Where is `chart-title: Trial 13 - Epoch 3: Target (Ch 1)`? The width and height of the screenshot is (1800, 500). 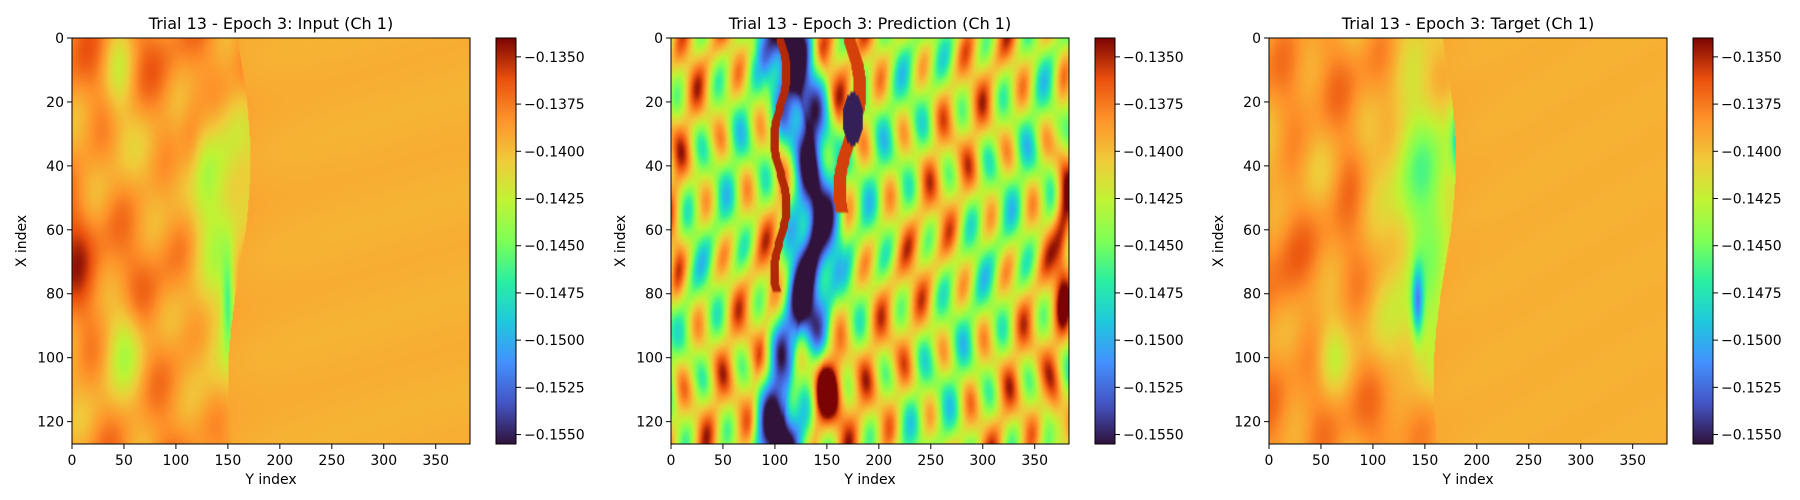
chart-title: Trial 13 - Epoch 3: Target (Ch 1) is located at coordinates (1467, 23).